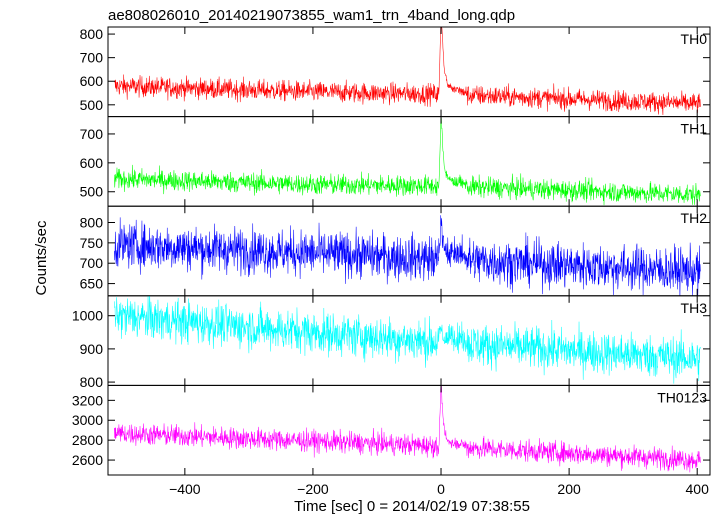  What do you see at coordinates (41, 258) in the screenshot?
I see `y-axis-label: Counts/sec` at bounding box center [41, 258].